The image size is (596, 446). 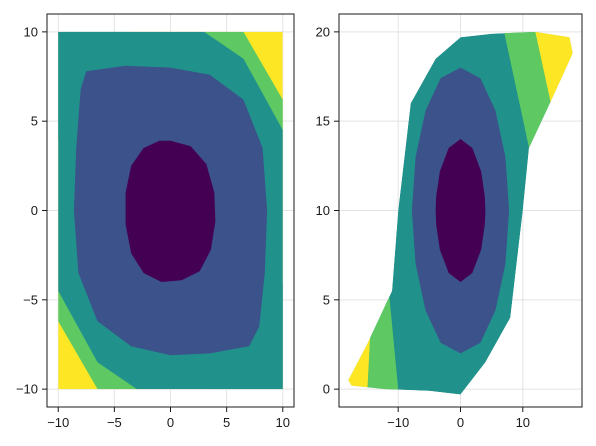 I want to click on y-tick-label: 15, so click(x=323, y=121).